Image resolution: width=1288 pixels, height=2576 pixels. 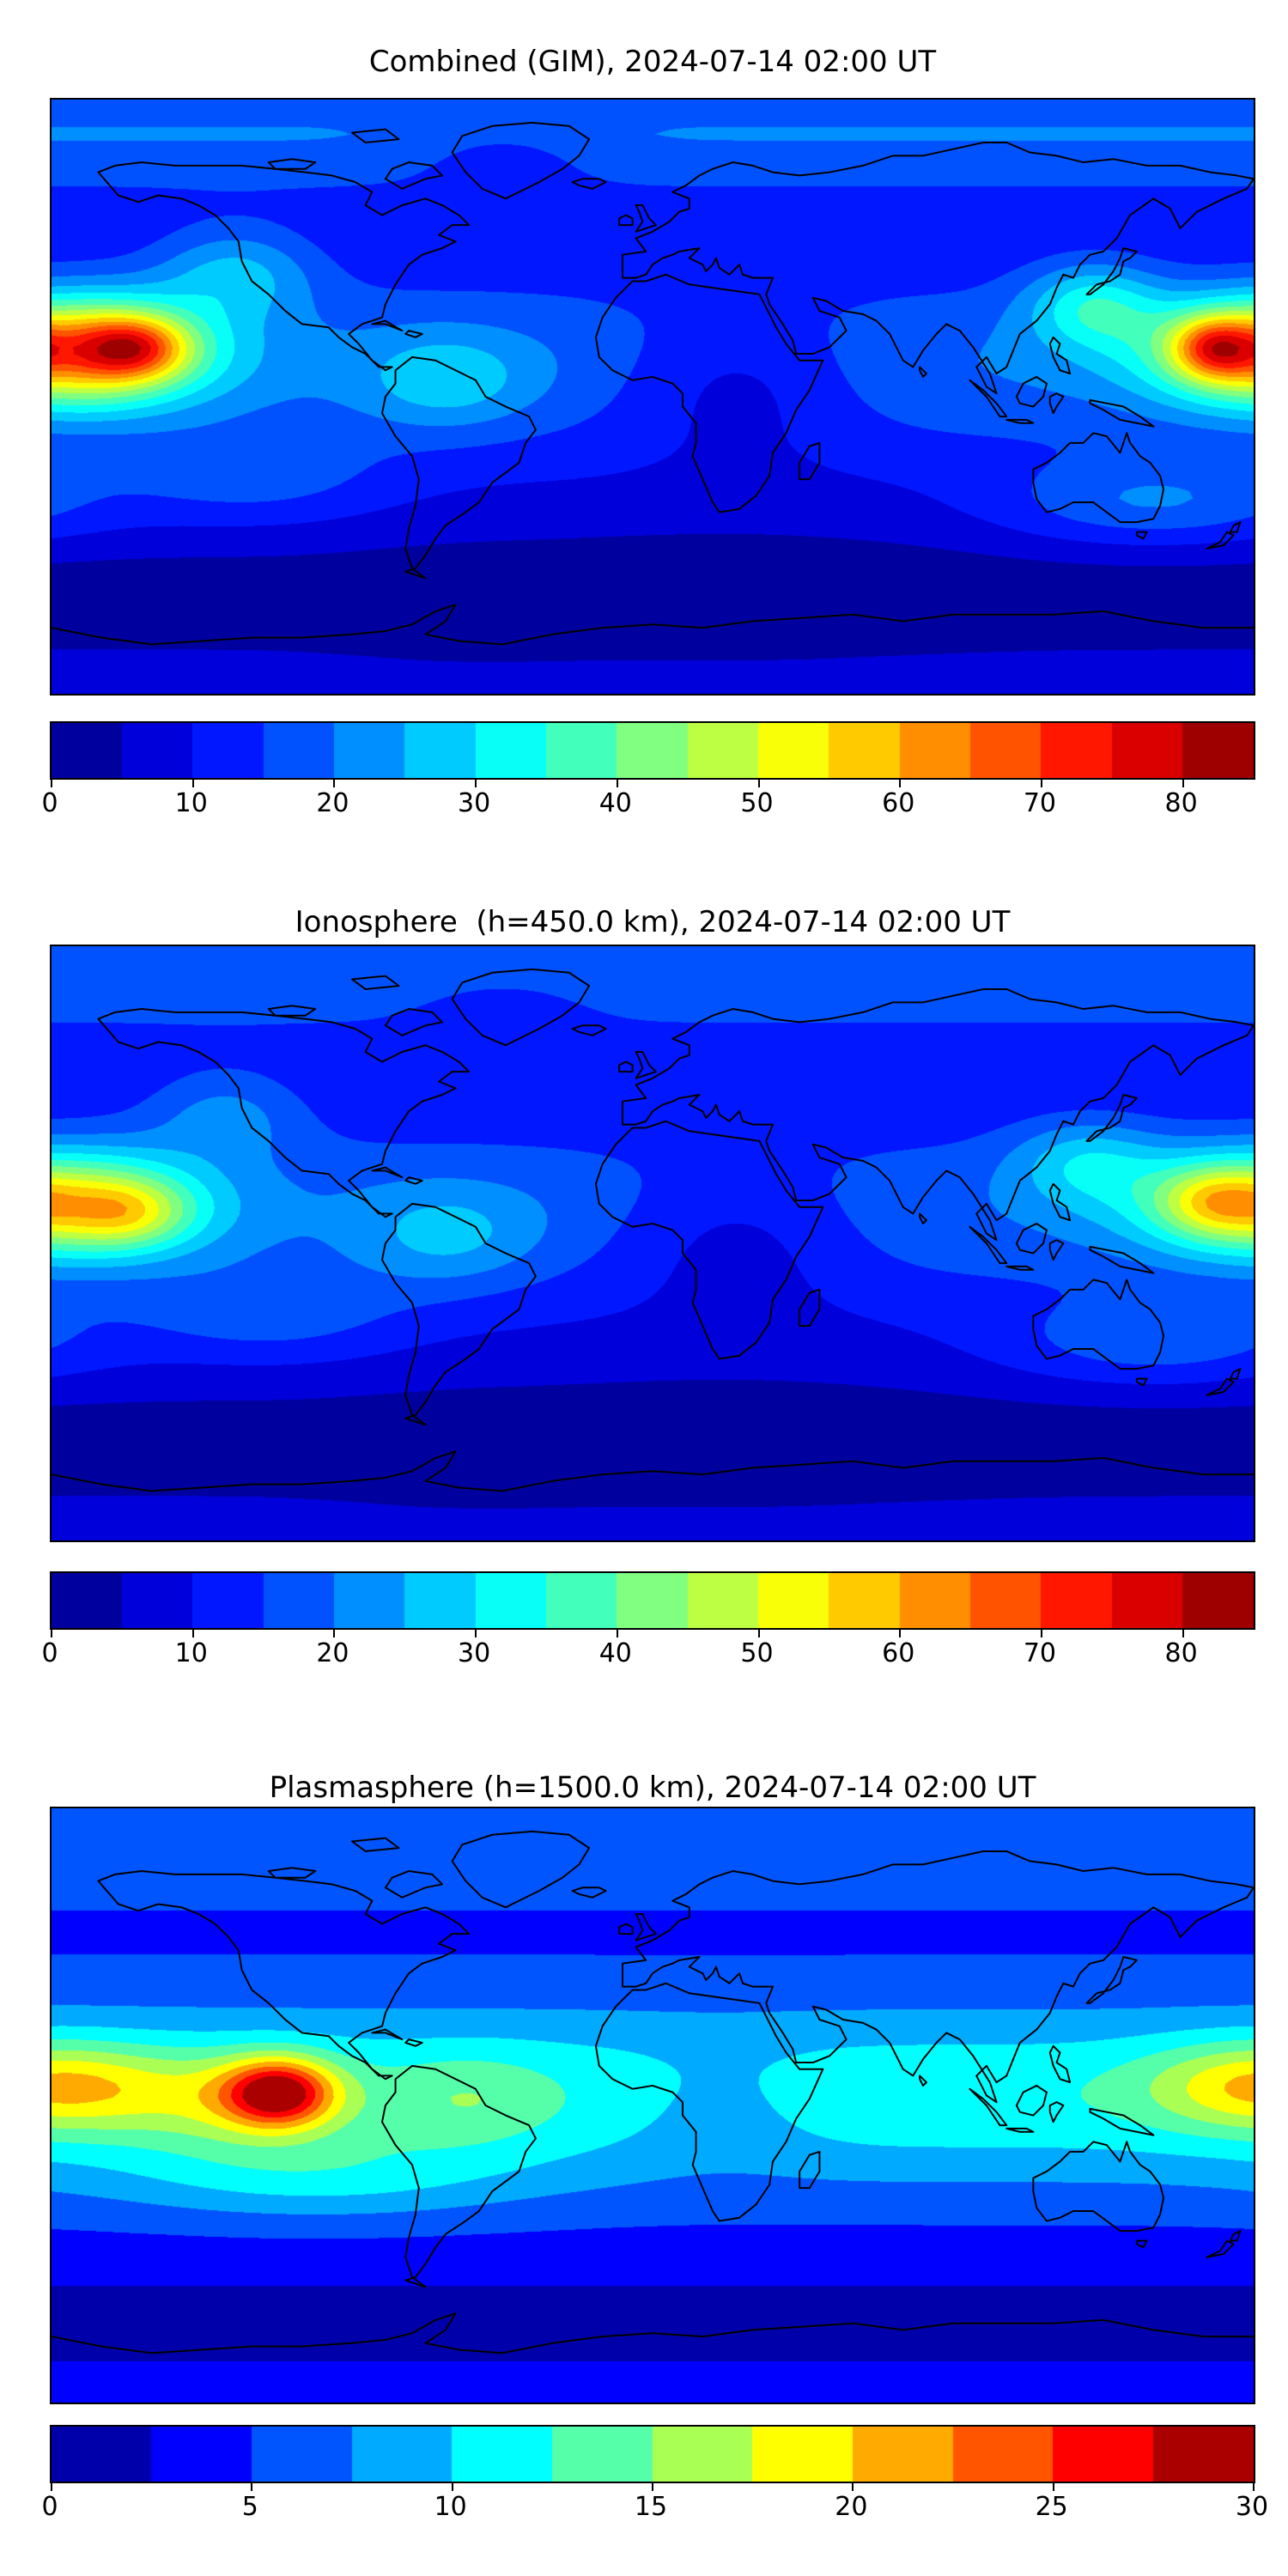 I want to click on colorbar-plasmasphere, so click(x=652, y=2458).